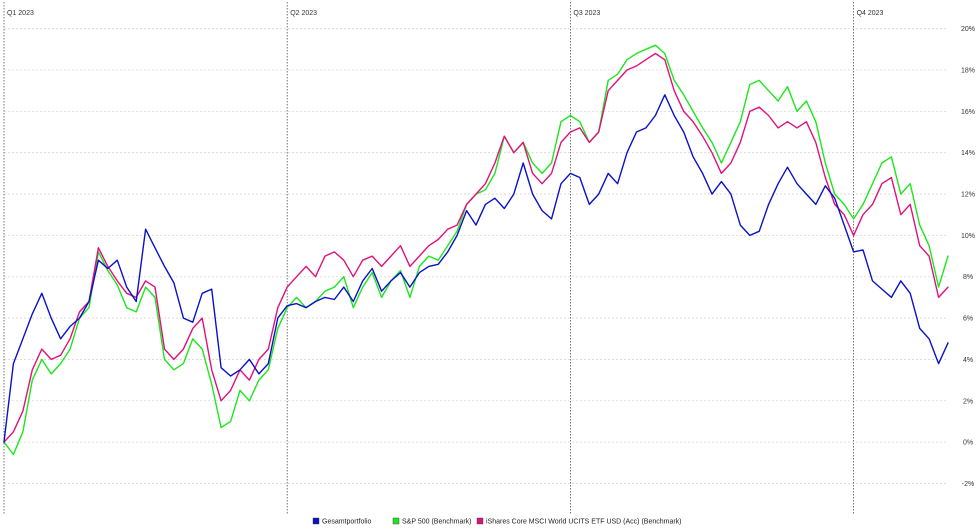  I want to click on legend-label: Gesamtportfolio, so click(347, 522).